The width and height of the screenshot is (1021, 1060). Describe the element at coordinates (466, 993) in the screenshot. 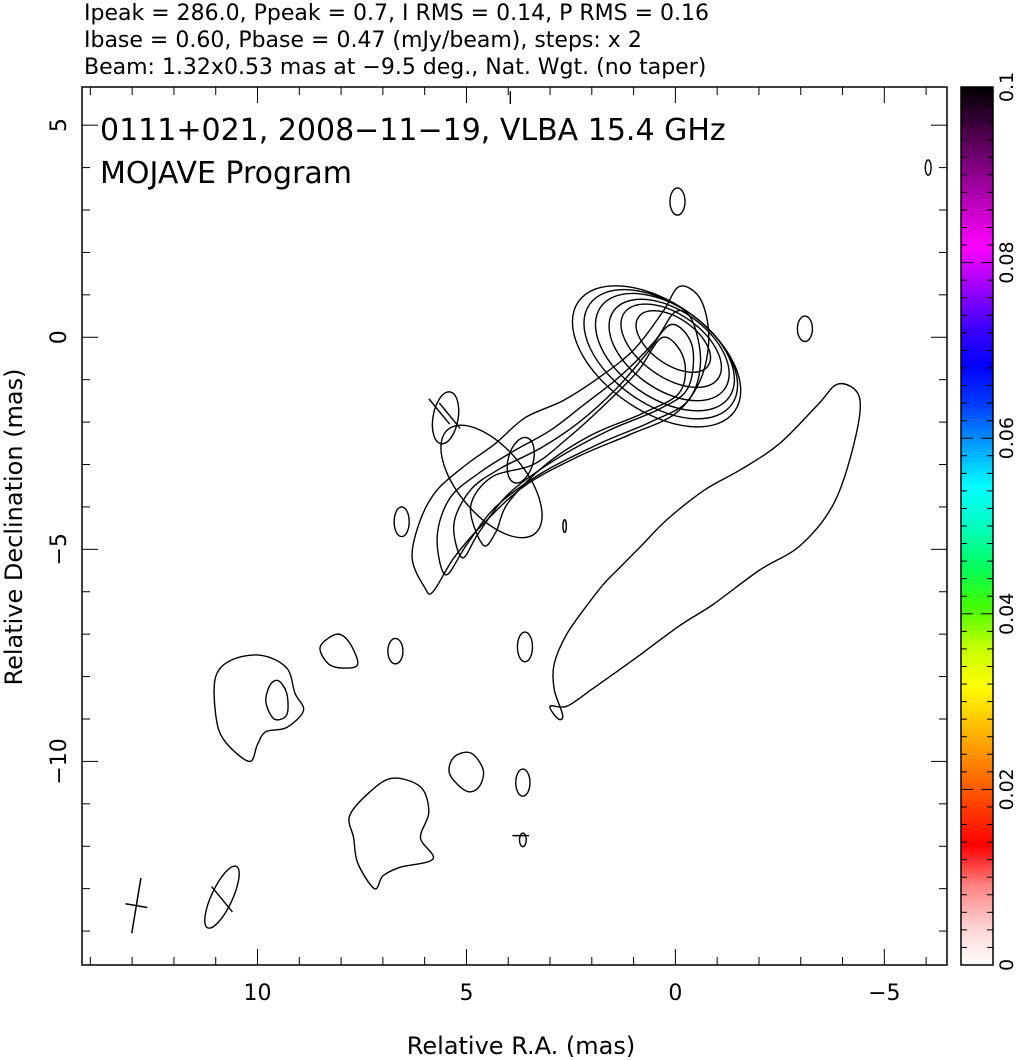

I see `x-tick-label: 5` at that location.